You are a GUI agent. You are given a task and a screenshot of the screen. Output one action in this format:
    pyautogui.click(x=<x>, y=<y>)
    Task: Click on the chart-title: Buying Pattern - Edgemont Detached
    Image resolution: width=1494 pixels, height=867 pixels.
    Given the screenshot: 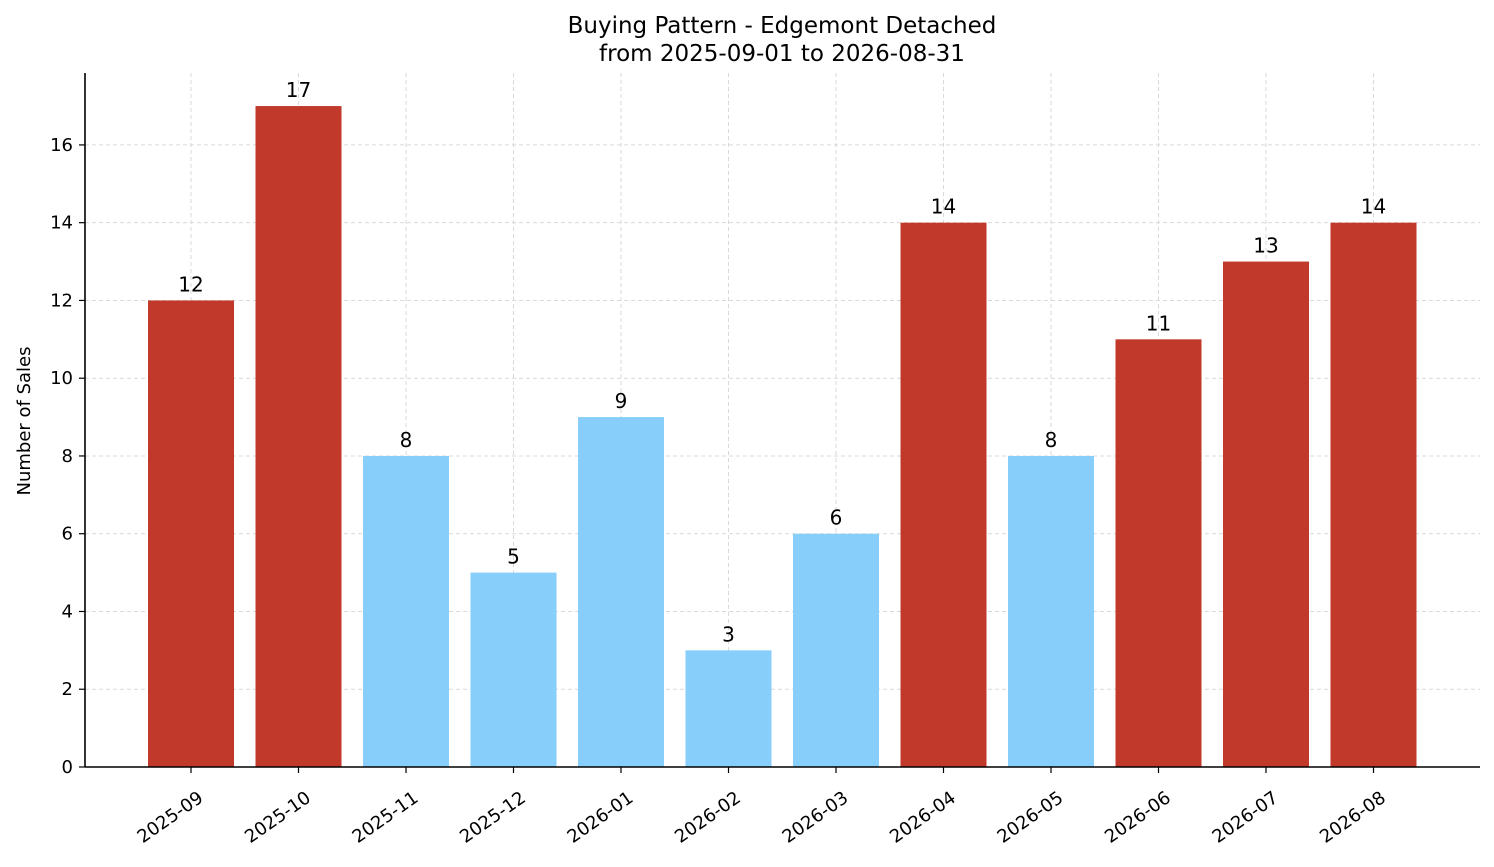 What is the action you would take?
    pyautogui.click(x=782, y=26)
    